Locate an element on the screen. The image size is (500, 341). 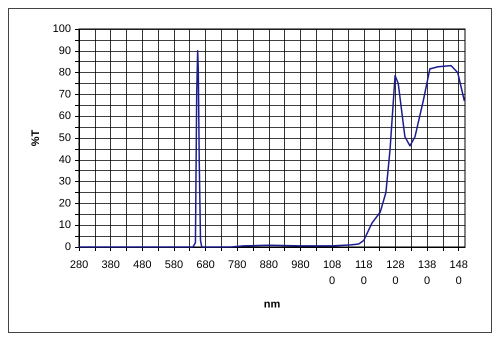
x-tick-label: 118 0 is located at coordinates (363, 273).